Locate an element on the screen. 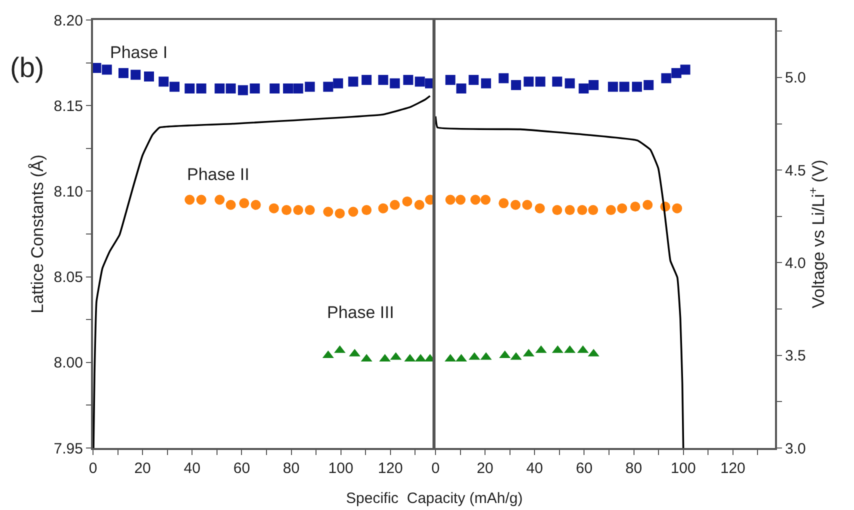 Image resolution: width=854 pixels, height=510 pixels. y-tick-label: 8.20 is located at coordinates (68, 21).